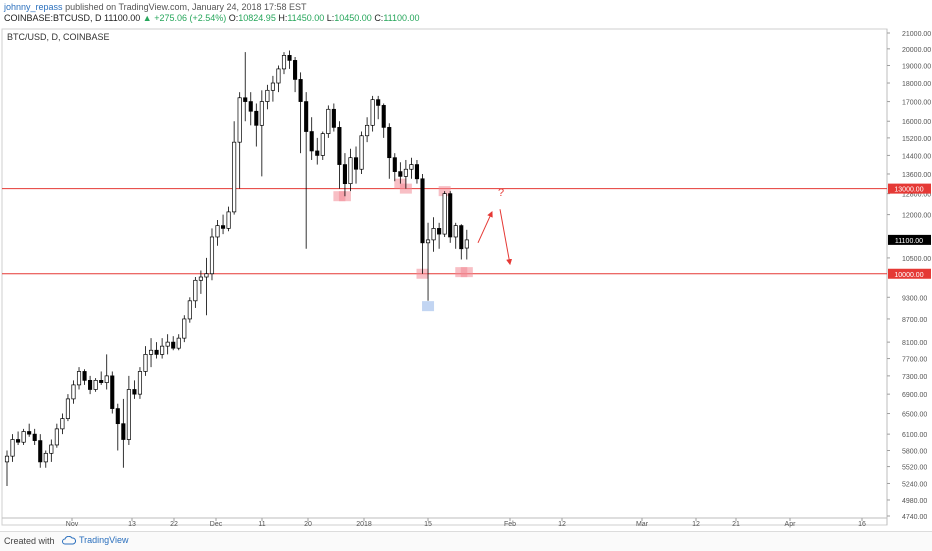 This screenshot has width=932, height=551. I want to click on author-link: johnny_repass, so click(33, 7).